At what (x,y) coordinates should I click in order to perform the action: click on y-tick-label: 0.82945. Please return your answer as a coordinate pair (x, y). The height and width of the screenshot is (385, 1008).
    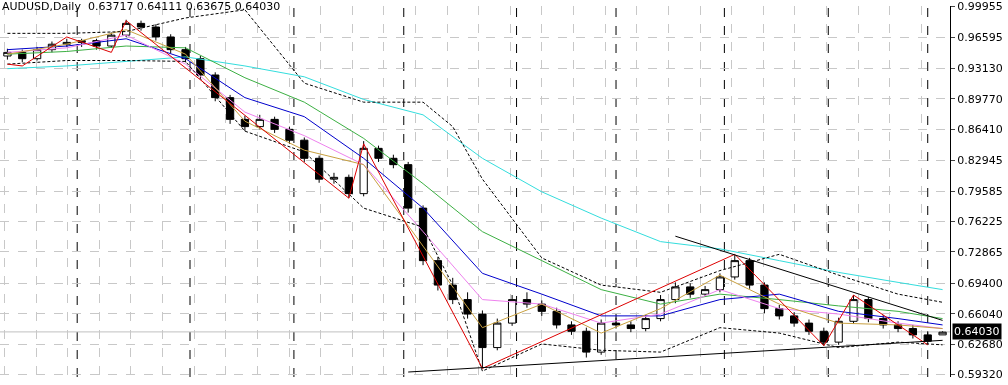
    Looking at the image, I should click on (980, 161).